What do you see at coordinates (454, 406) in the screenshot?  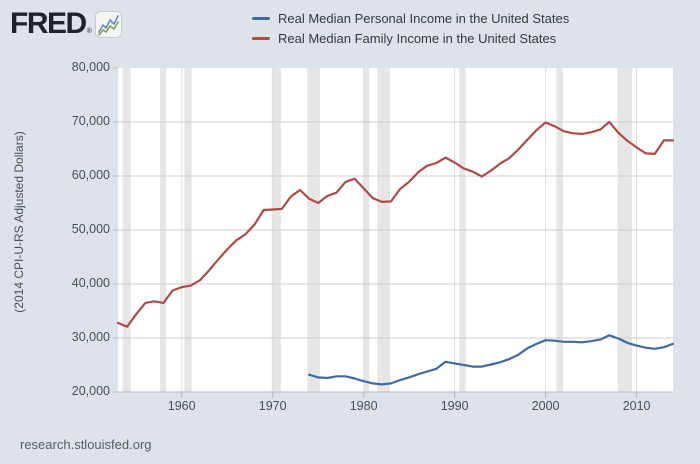 I see `x-tick-label: 1990` at bounding box center [454, 406].